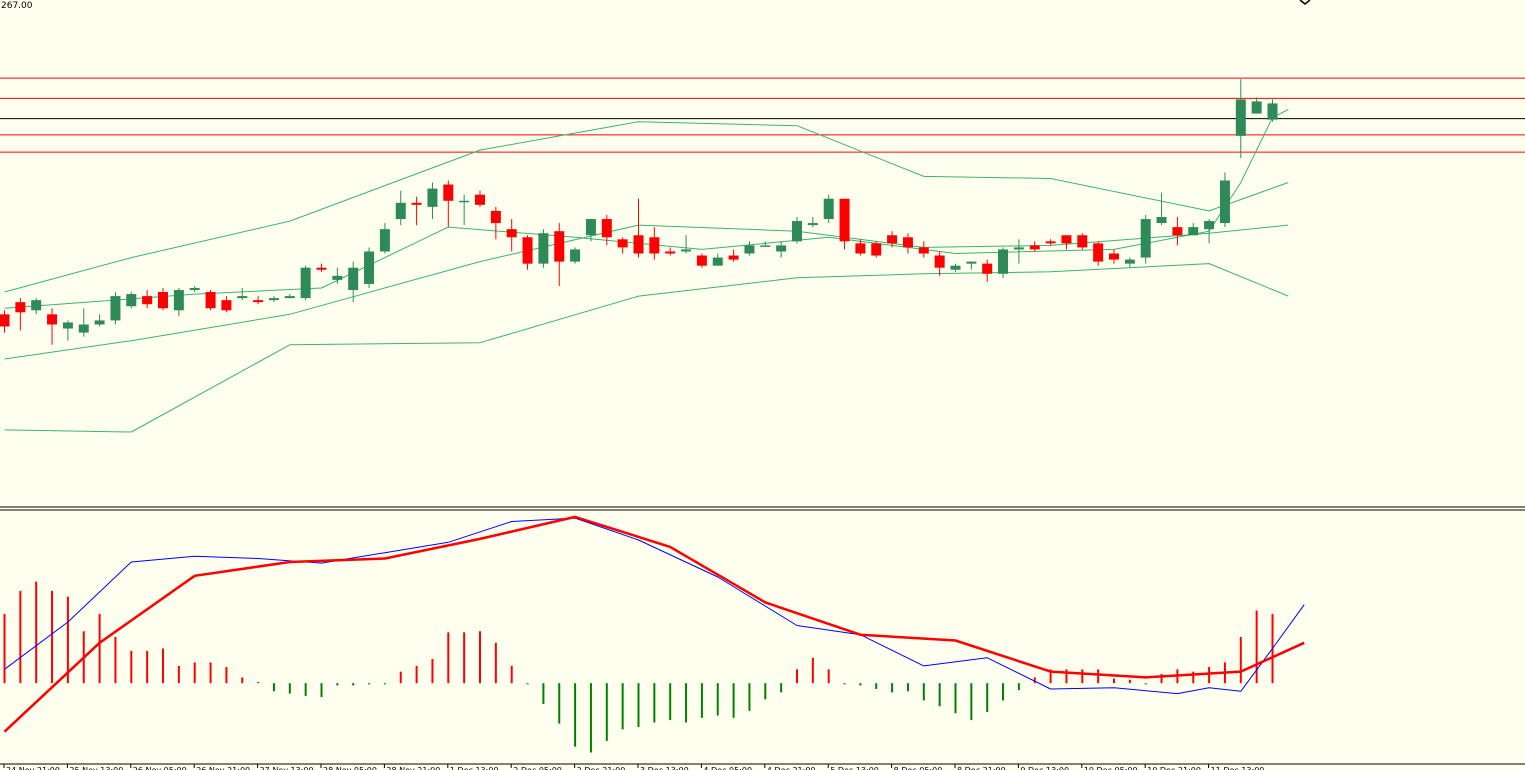 This screenshot has height=770, width=1525. What do you see at coordinates (981, 768) in the screenshot?
I see `time-label: 8 Dec 21:00` at bounding box center [981, 768].